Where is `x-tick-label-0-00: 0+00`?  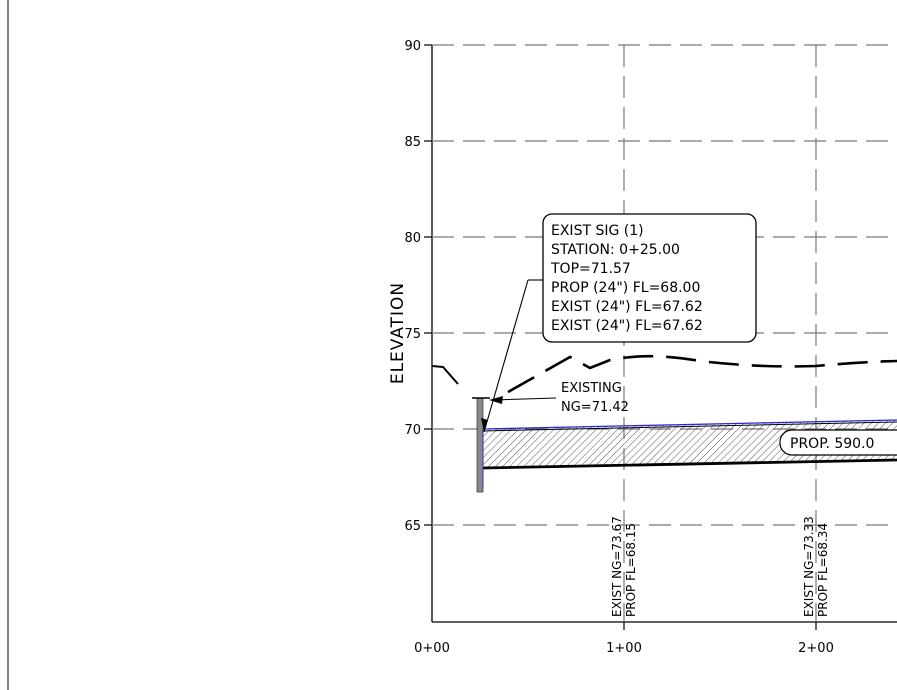
x-tick-label-0-00: 0+00 is located at coordinates (432, 648).